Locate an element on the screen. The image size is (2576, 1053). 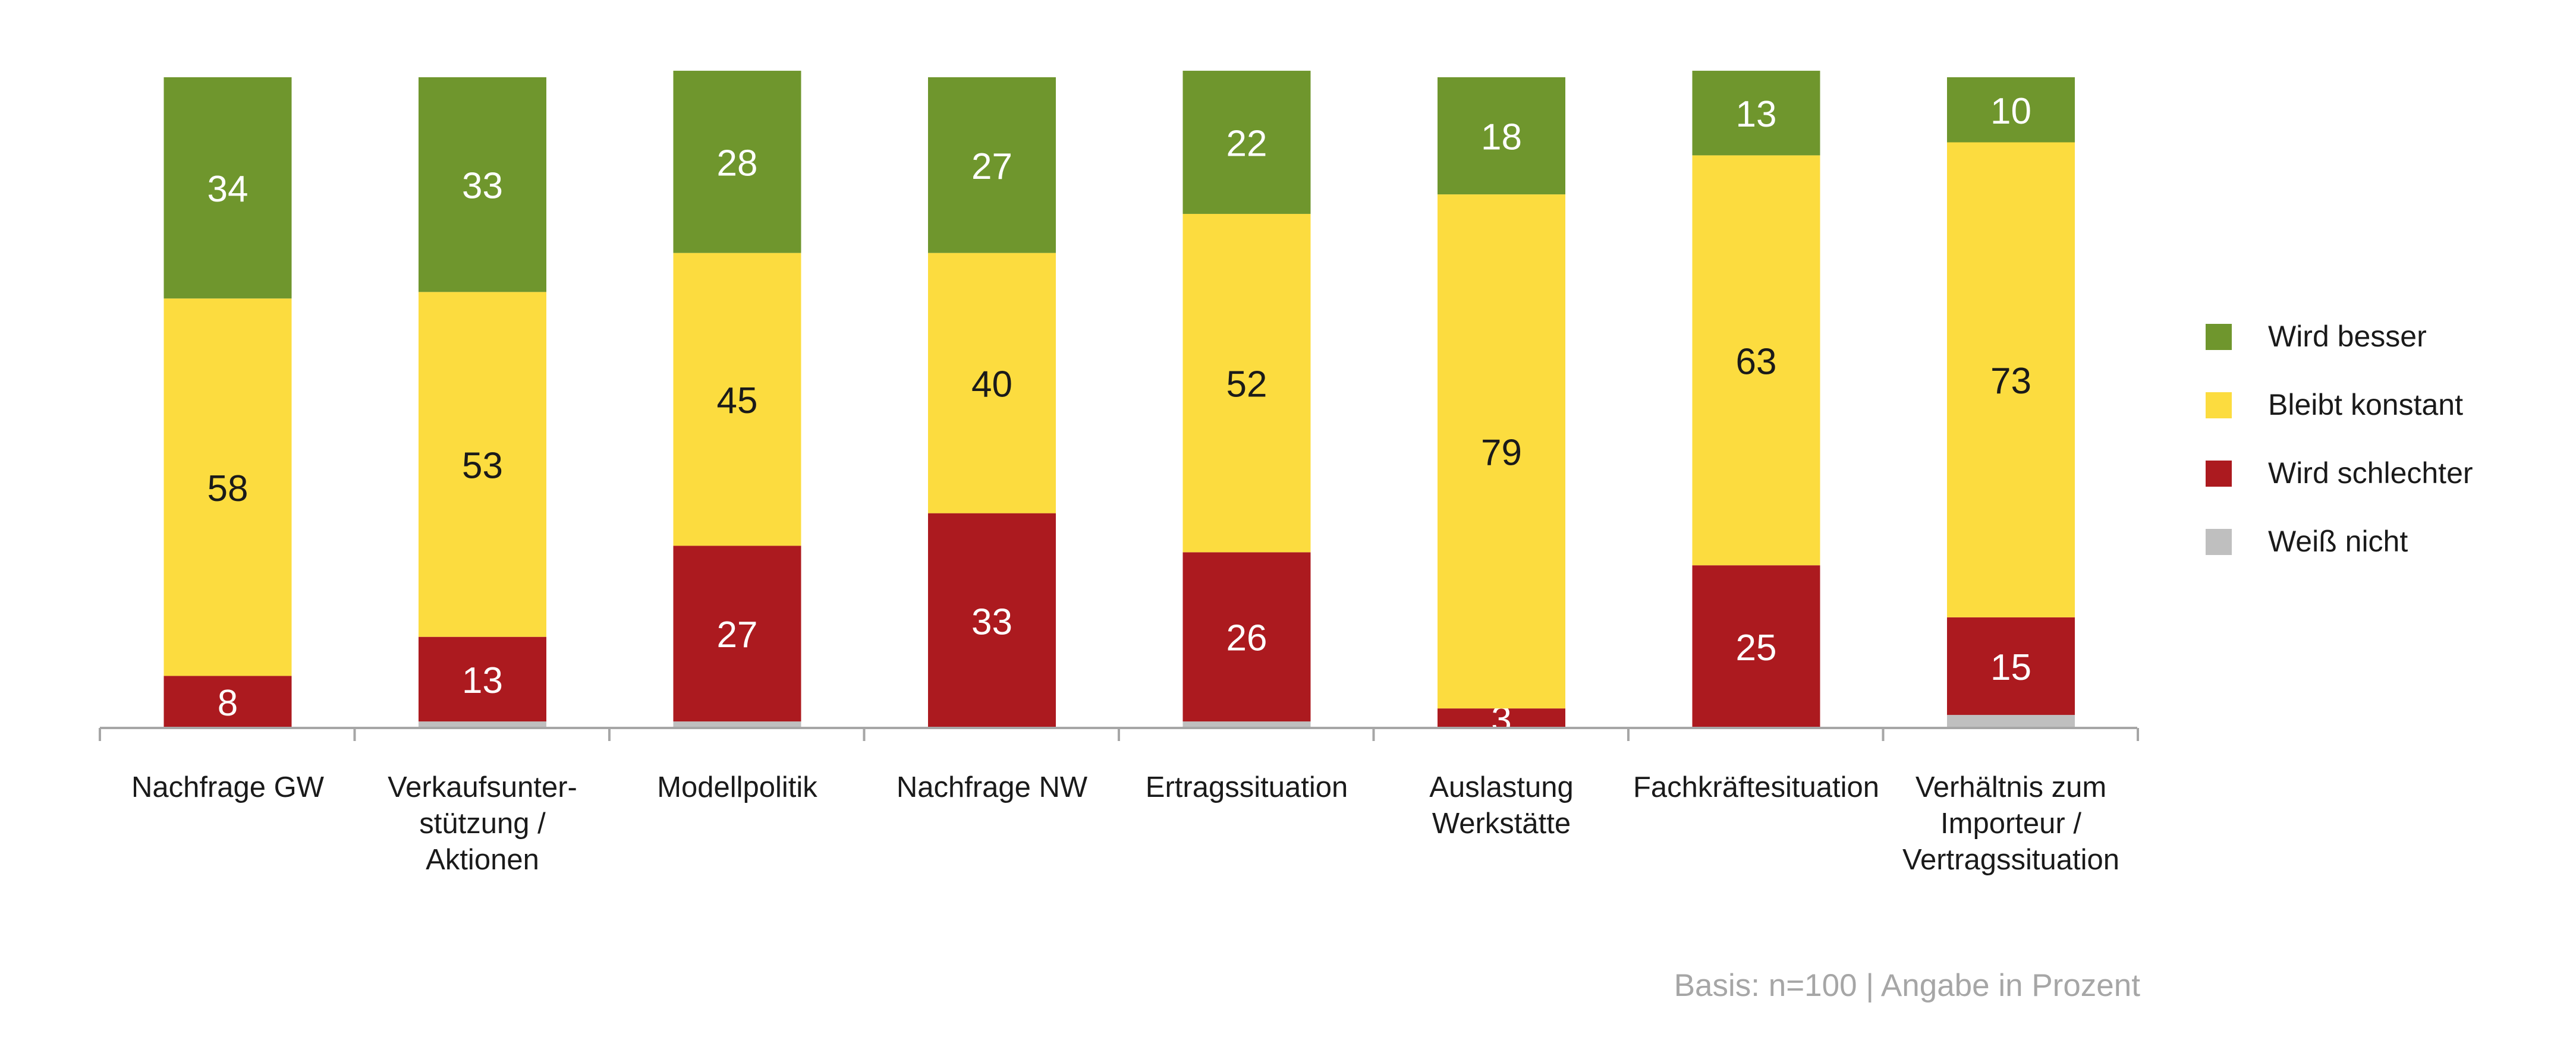
legend-item-wird-besser: Wird besser is located at coordinates (2316, 336).